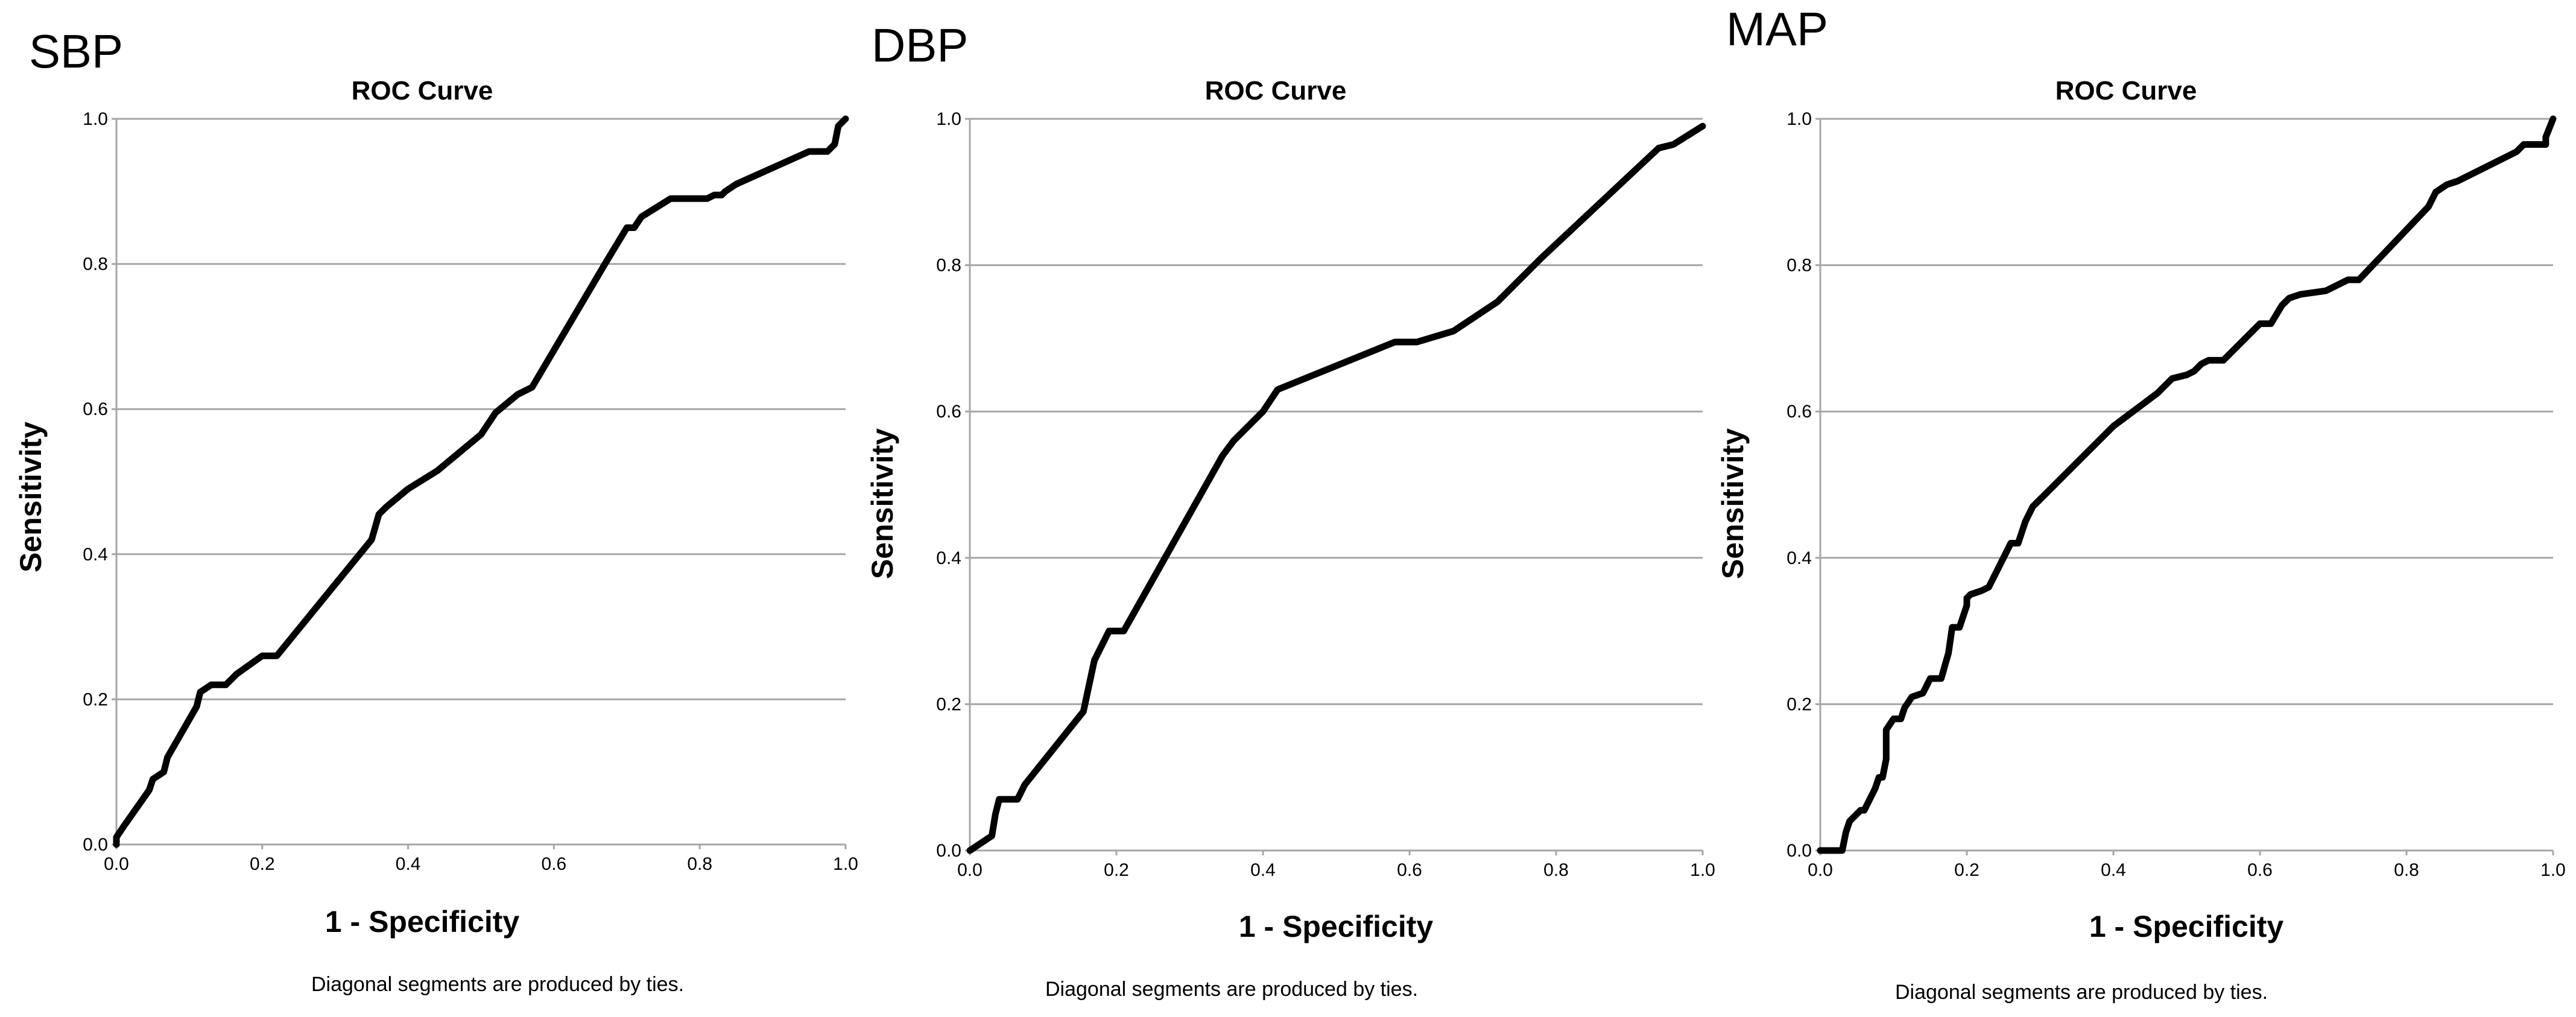 Image resolution: width=2576 pixels, height=1017 pixels. Describe the element at coordinates (76, 51) in the screenshot. I see `panel-label-sbp: SBP` at that location.